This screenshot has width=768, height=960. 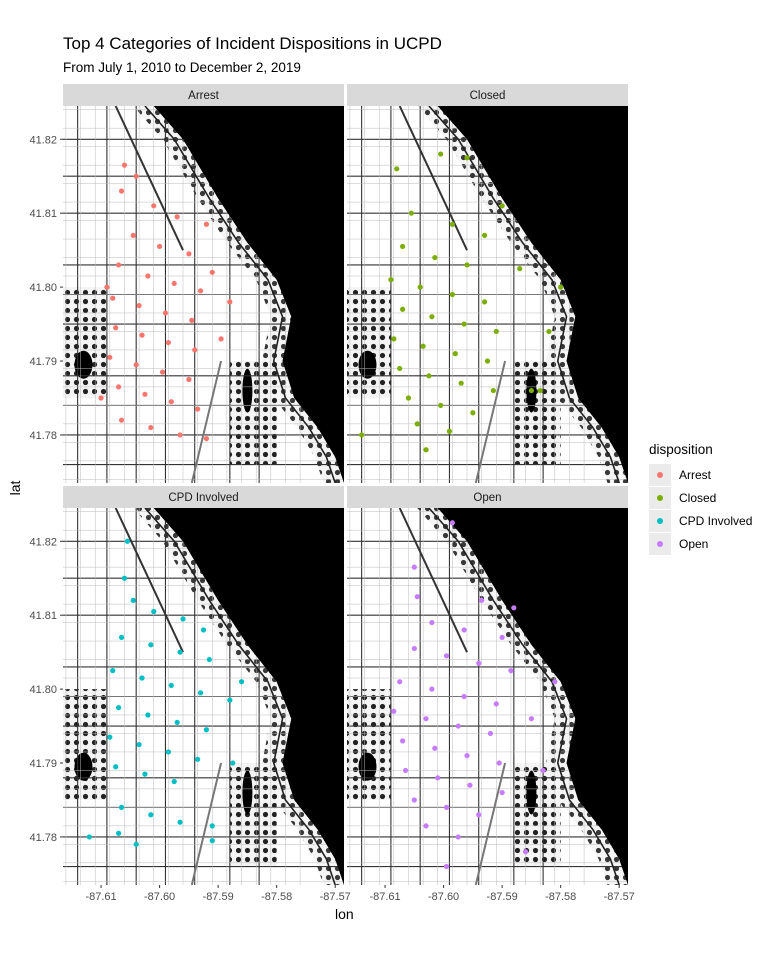 I want to click on legend-item-arrest: Arrest, so click(x=700, y=474).